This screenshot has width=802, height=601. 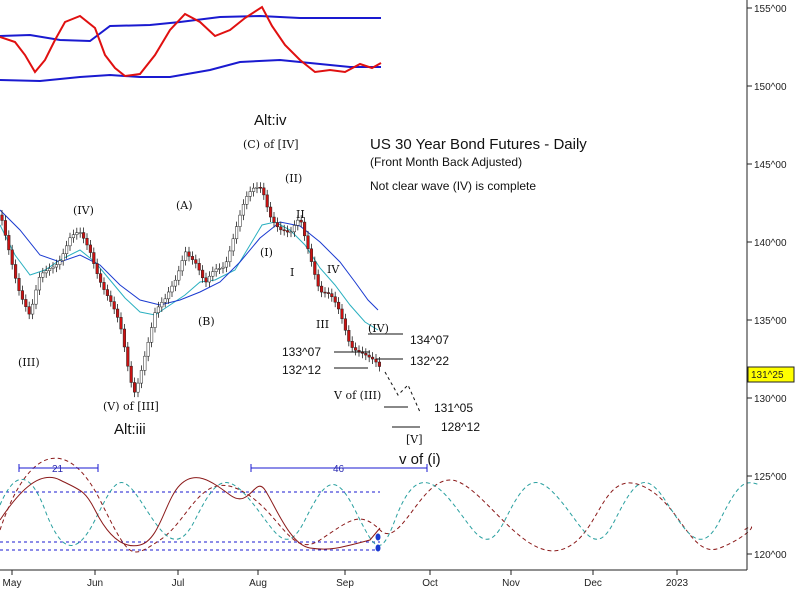 I want to click on x-tick-label: Jul, so click(x=178, y=583).